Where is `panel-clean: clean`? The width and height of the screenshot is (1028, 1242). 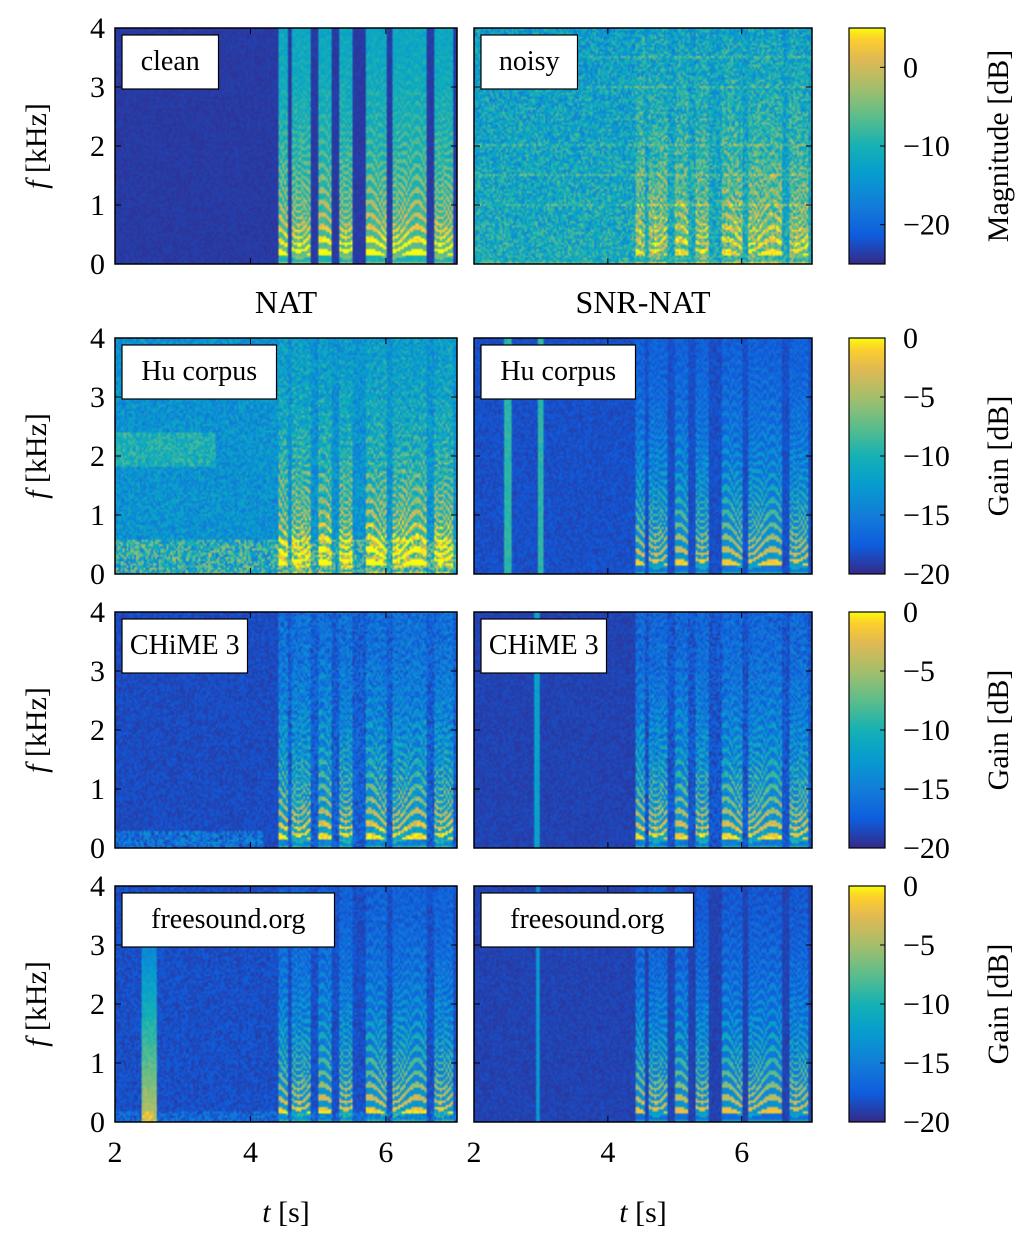
panel-clean: clean is located at coordinates (286, 146).